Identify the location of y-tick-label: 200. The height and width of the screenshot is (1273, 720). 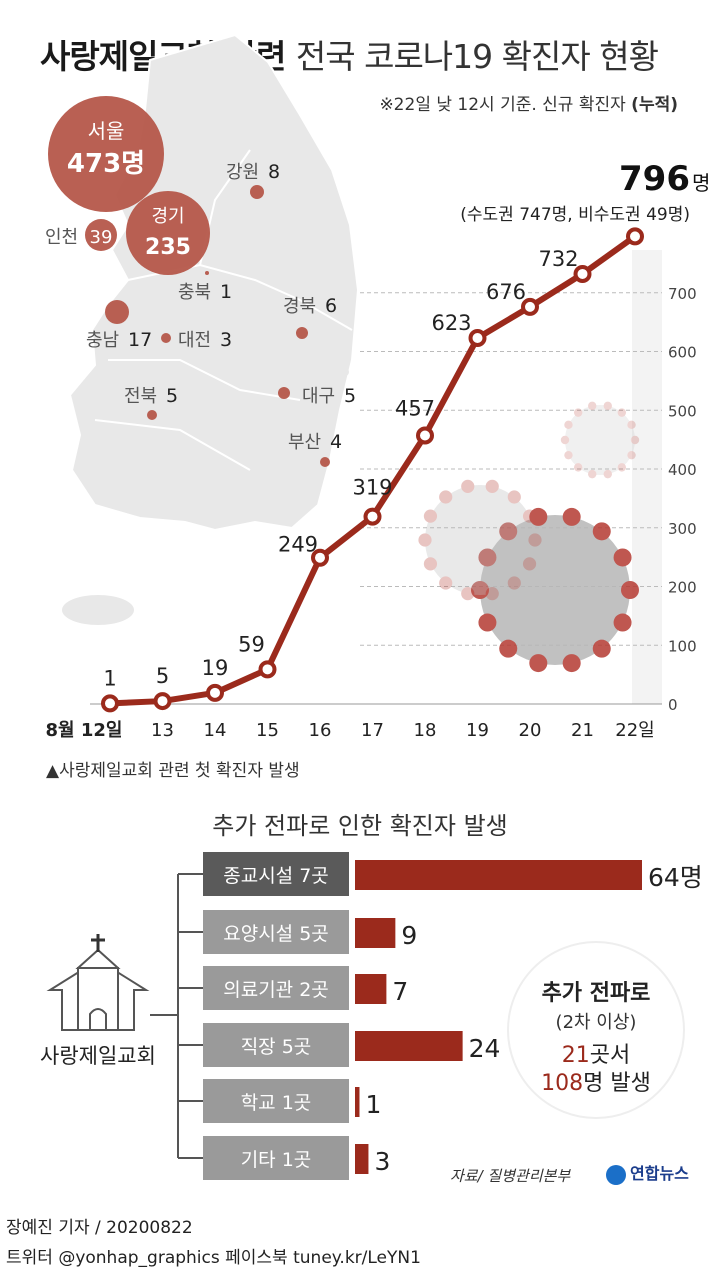
(682, 588).